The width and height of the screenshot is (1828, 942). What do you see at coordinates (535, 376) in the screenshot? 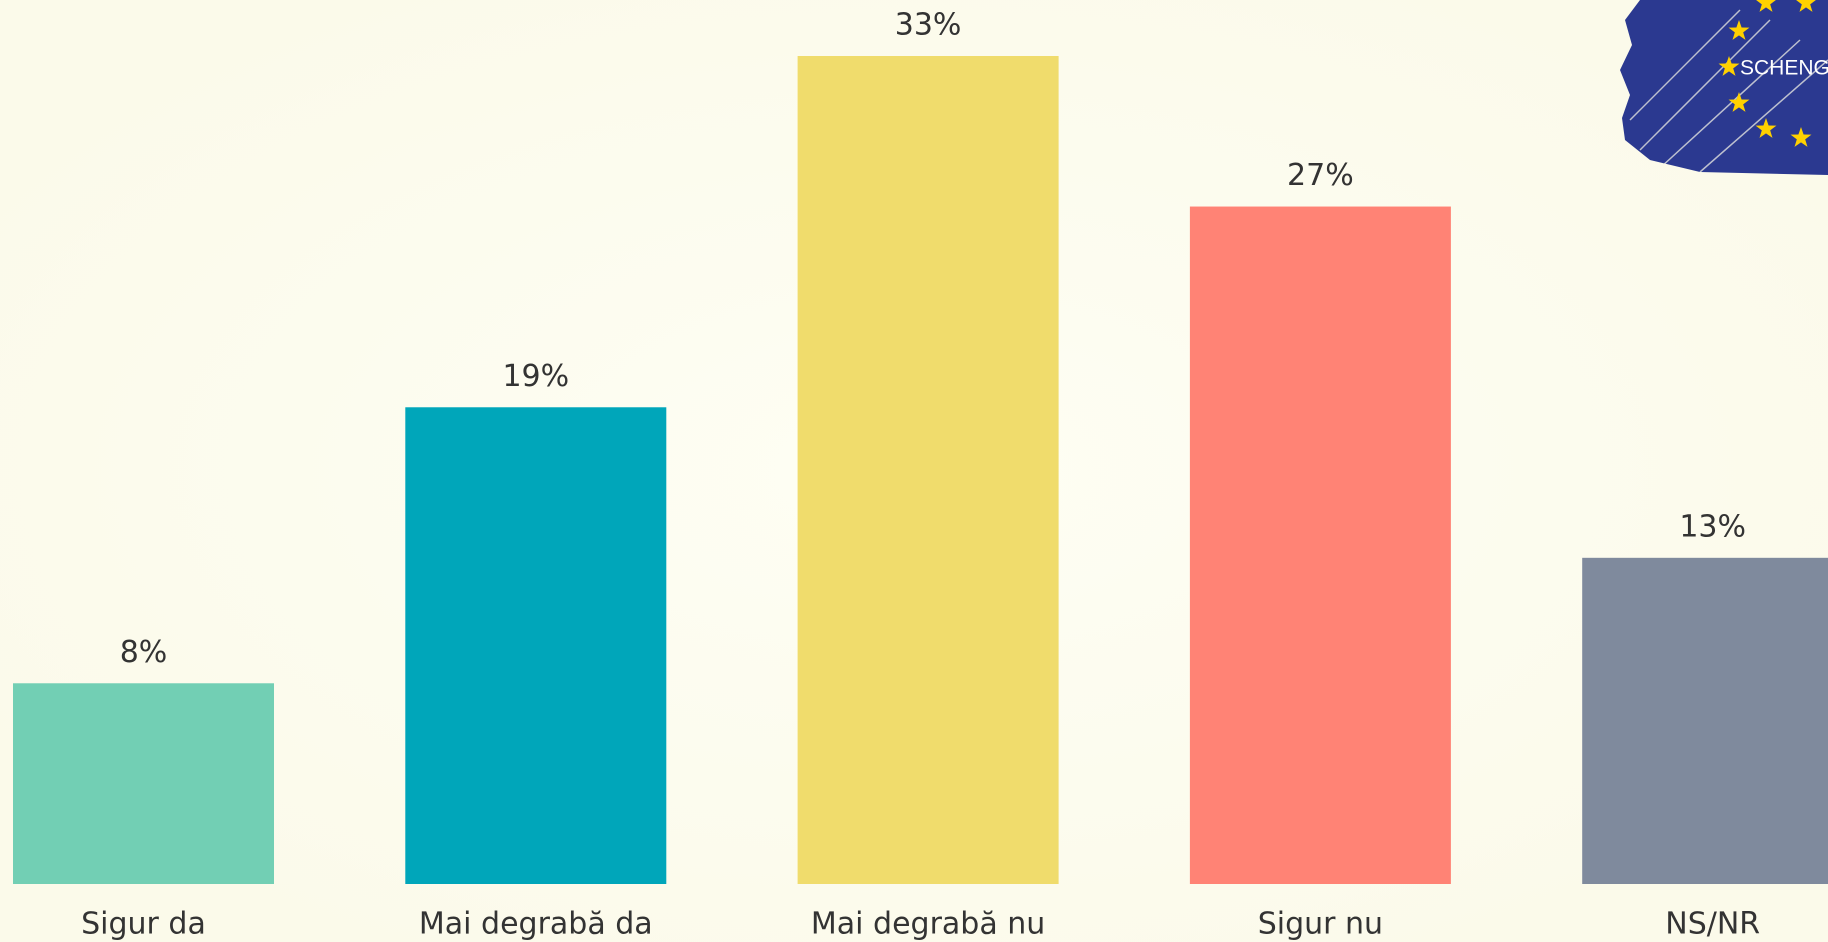
I see `value-label: 19%` at bounding box center [535, 376].